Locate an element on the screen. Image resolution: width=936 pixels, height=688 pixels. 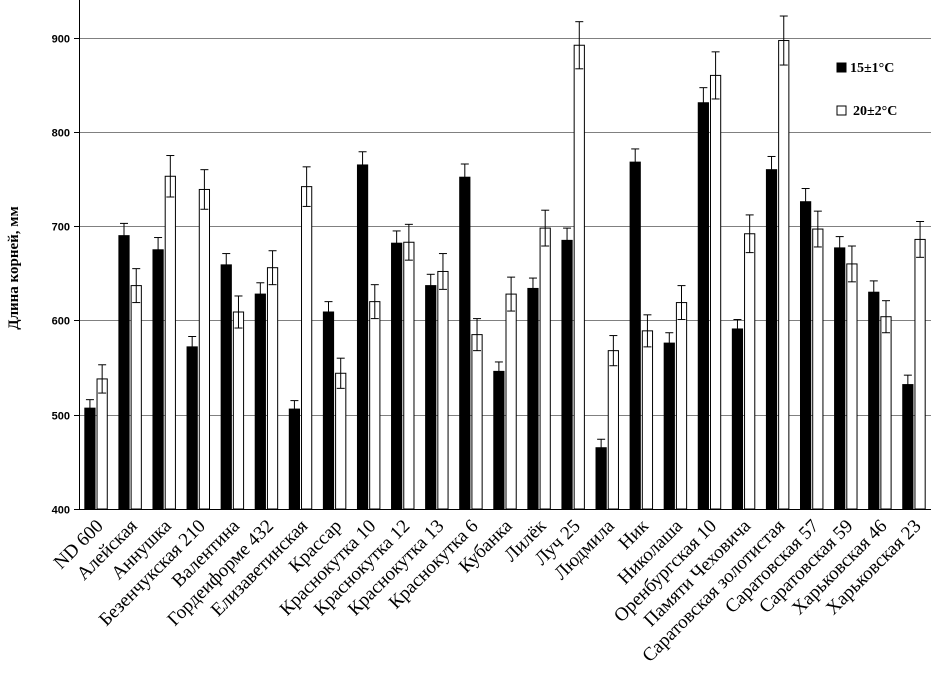
legend-label: 20±2°C is located at coordinates (875, 111).